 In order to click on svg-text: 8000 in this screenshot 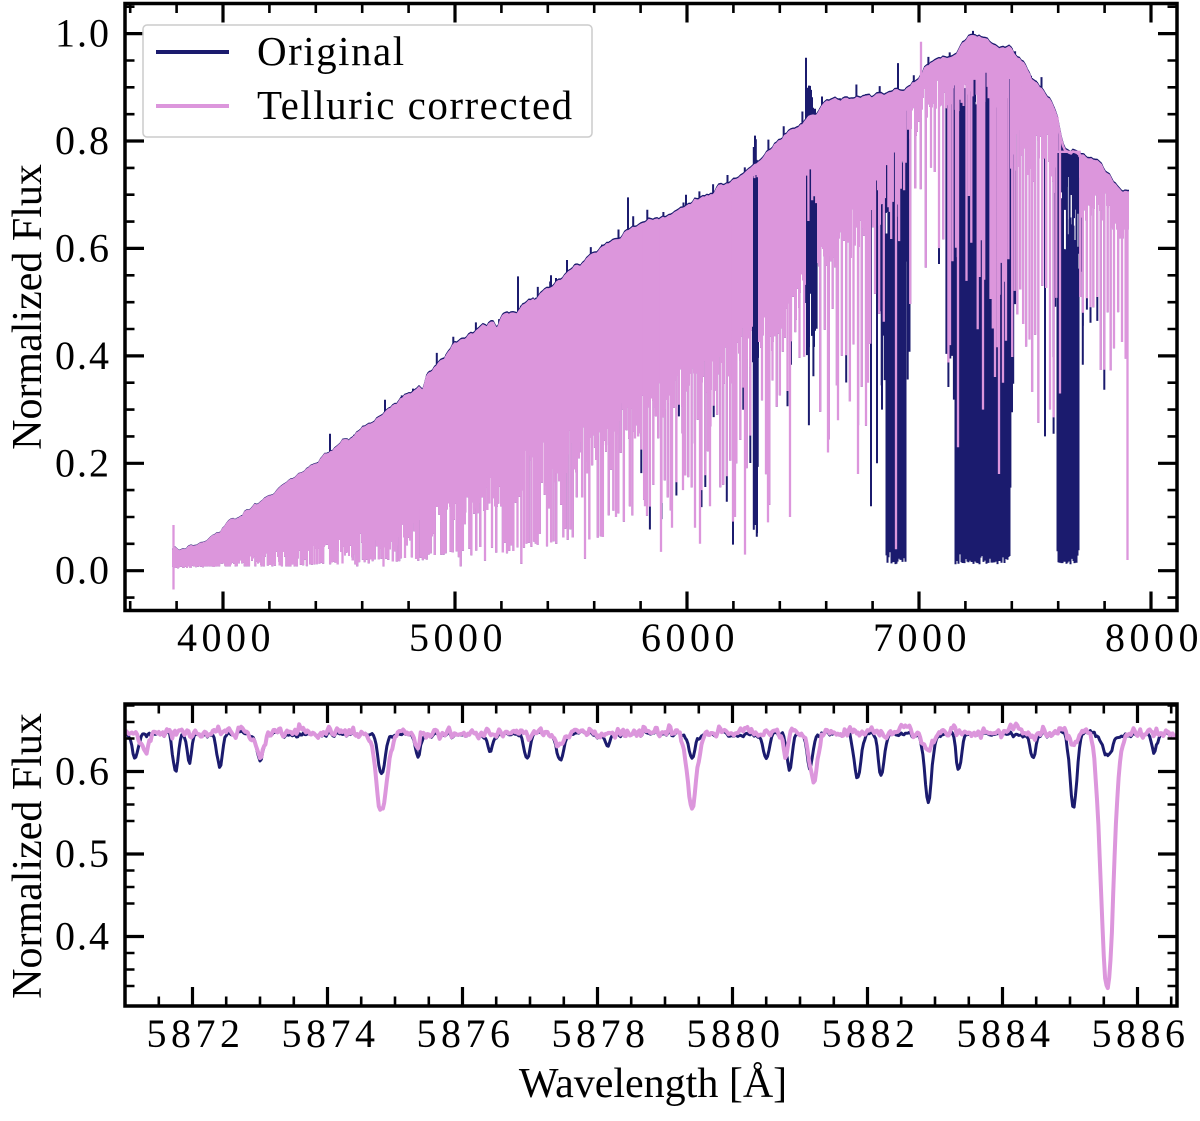, I will do `click(1152, 637)`.